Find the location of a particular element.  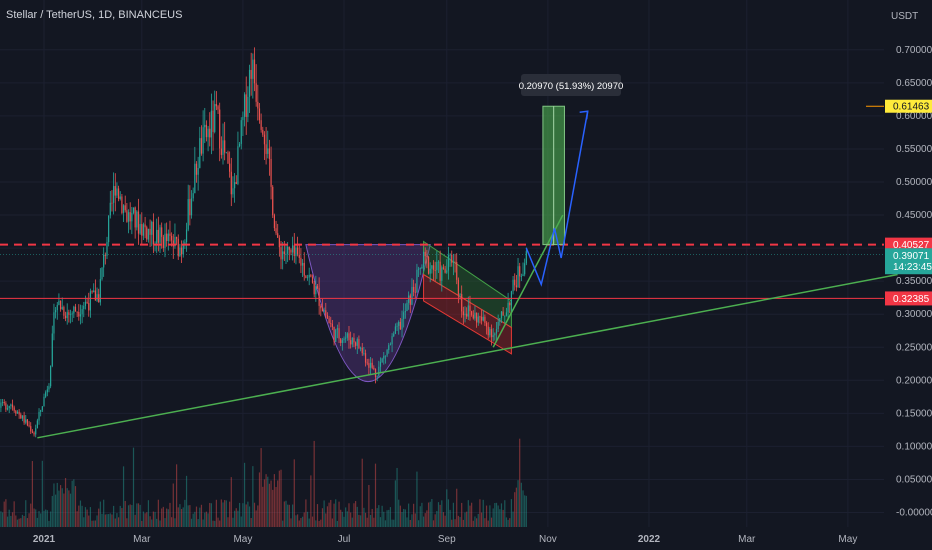

time-axis: 2021 Mar May Jul Sep Nov 2022 Mar May is located at coordinates (445, 539).